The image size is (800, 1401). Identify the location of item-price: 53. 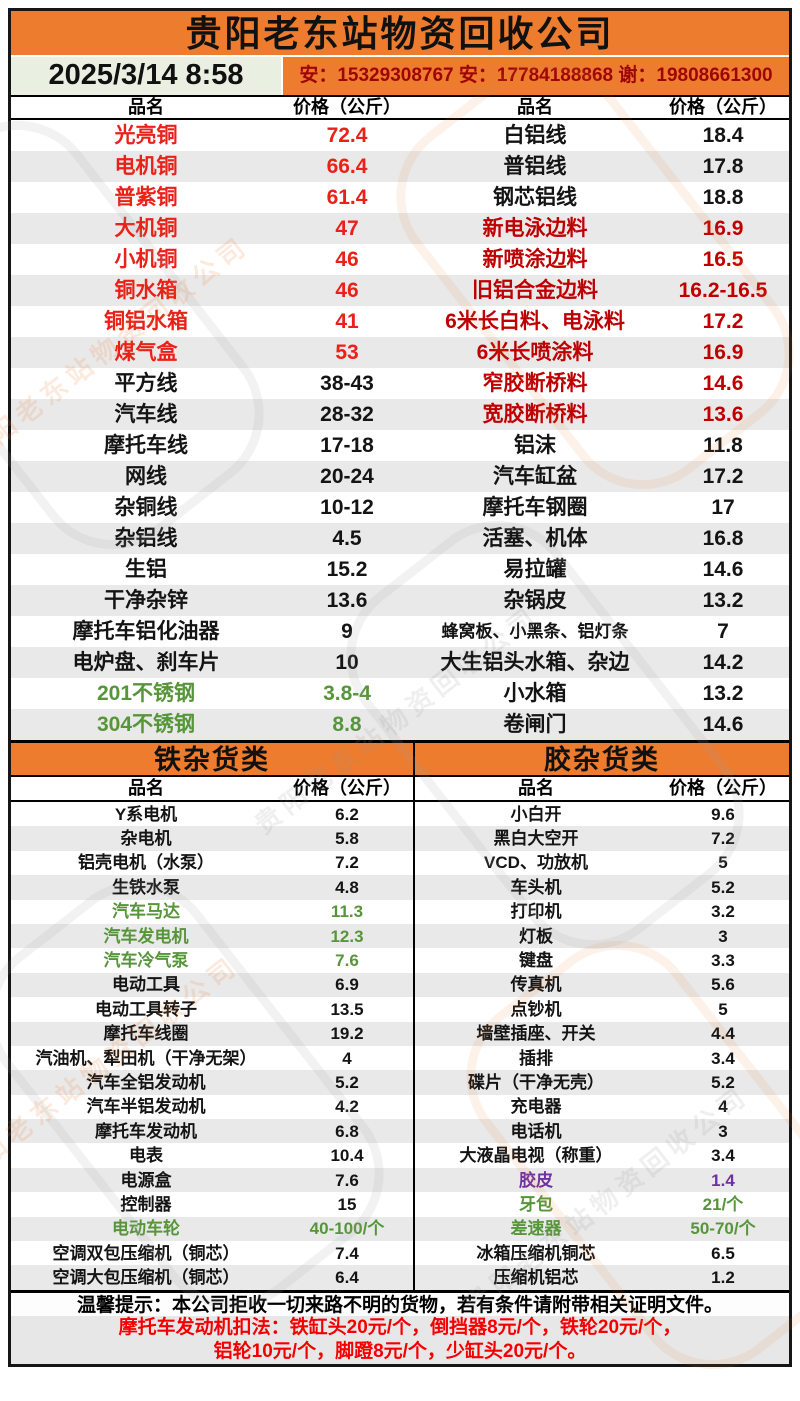
(347, 352).